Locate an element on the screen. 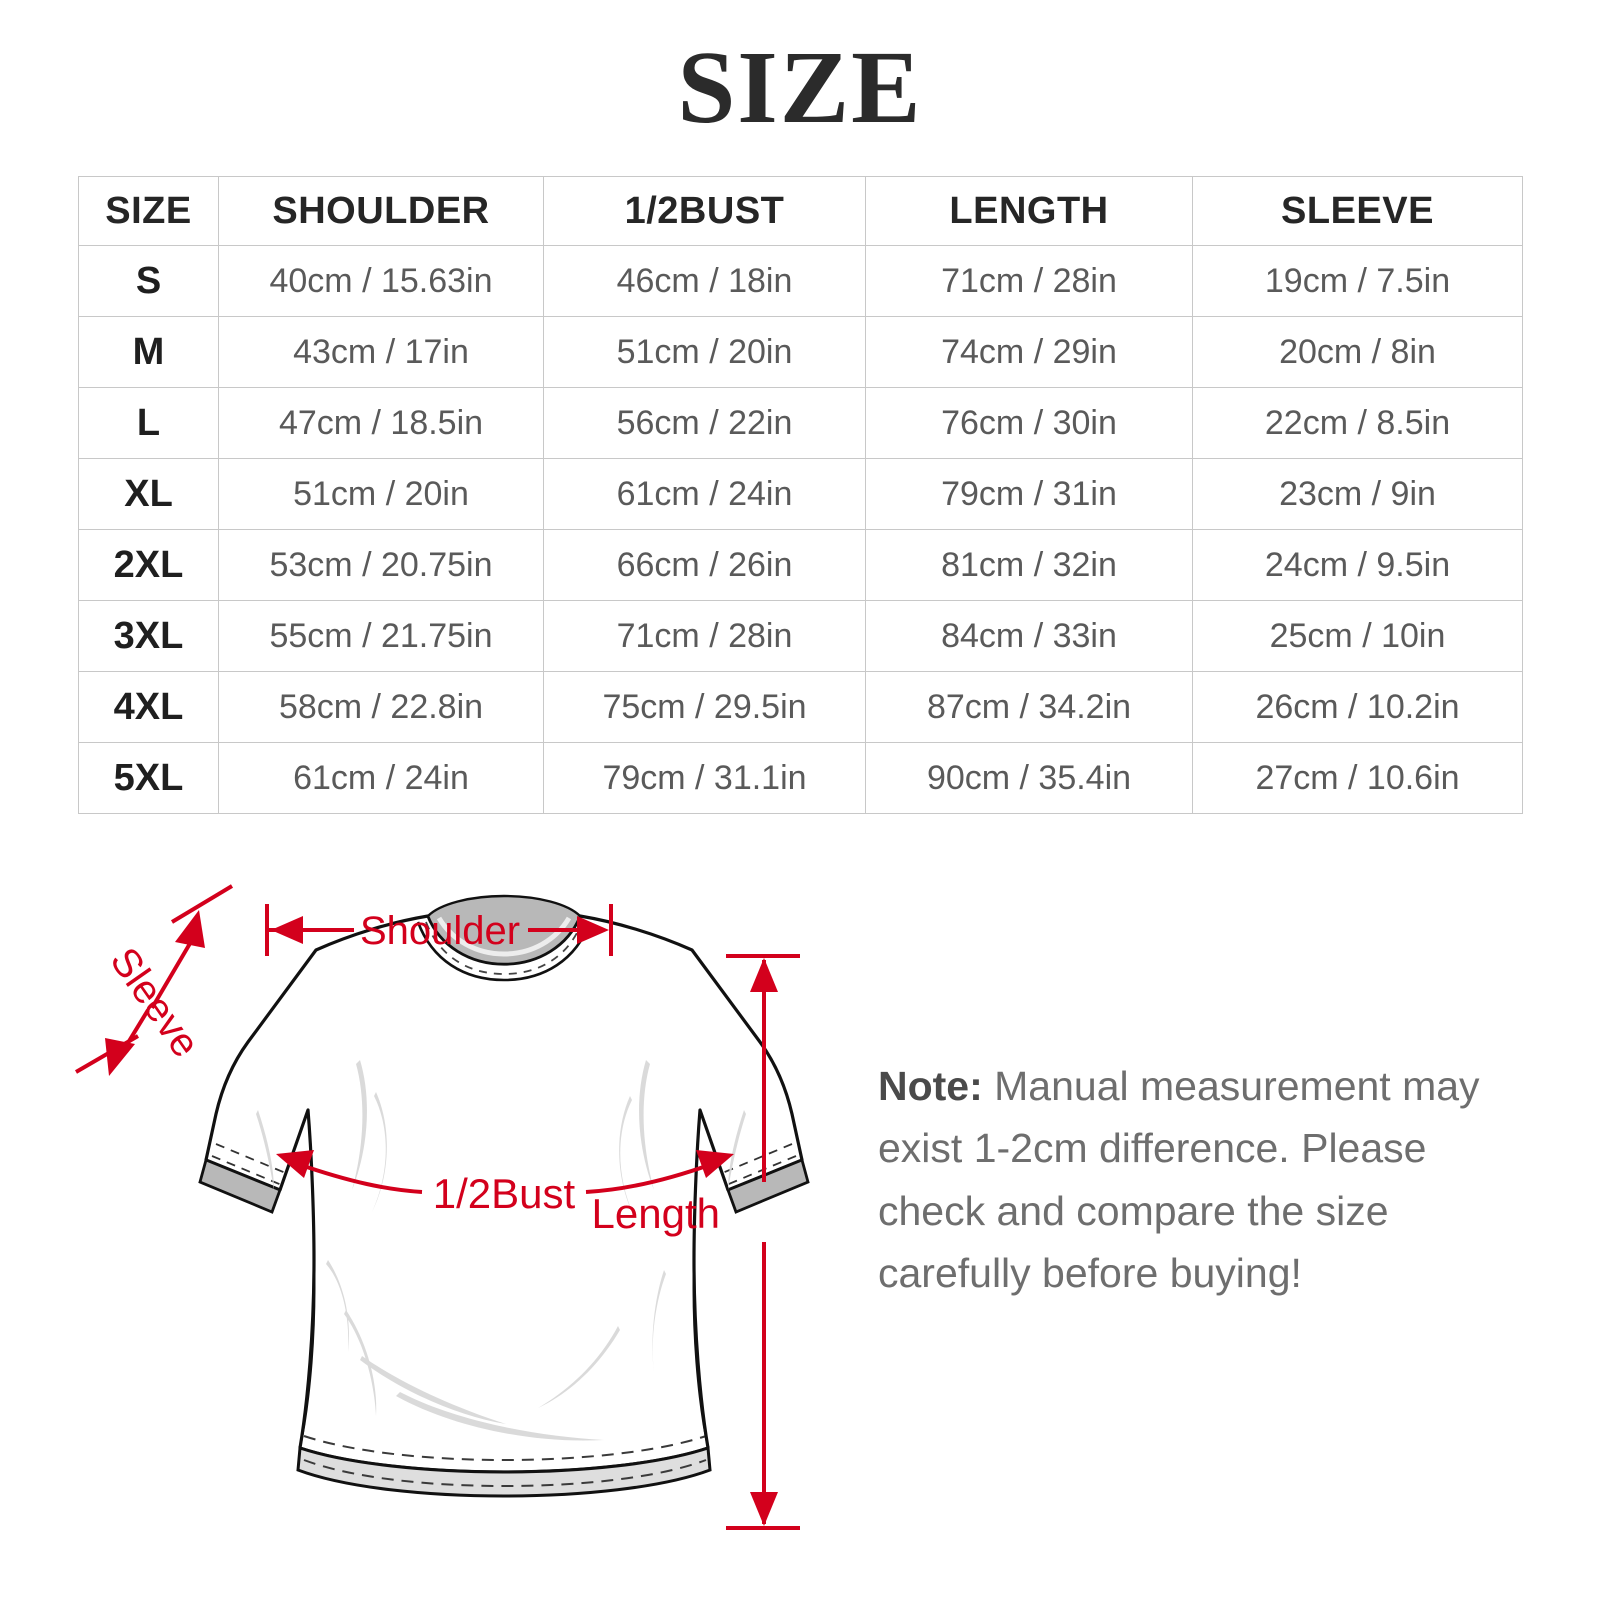  bust-measure-arrow is located at coordinates (505, 1172).